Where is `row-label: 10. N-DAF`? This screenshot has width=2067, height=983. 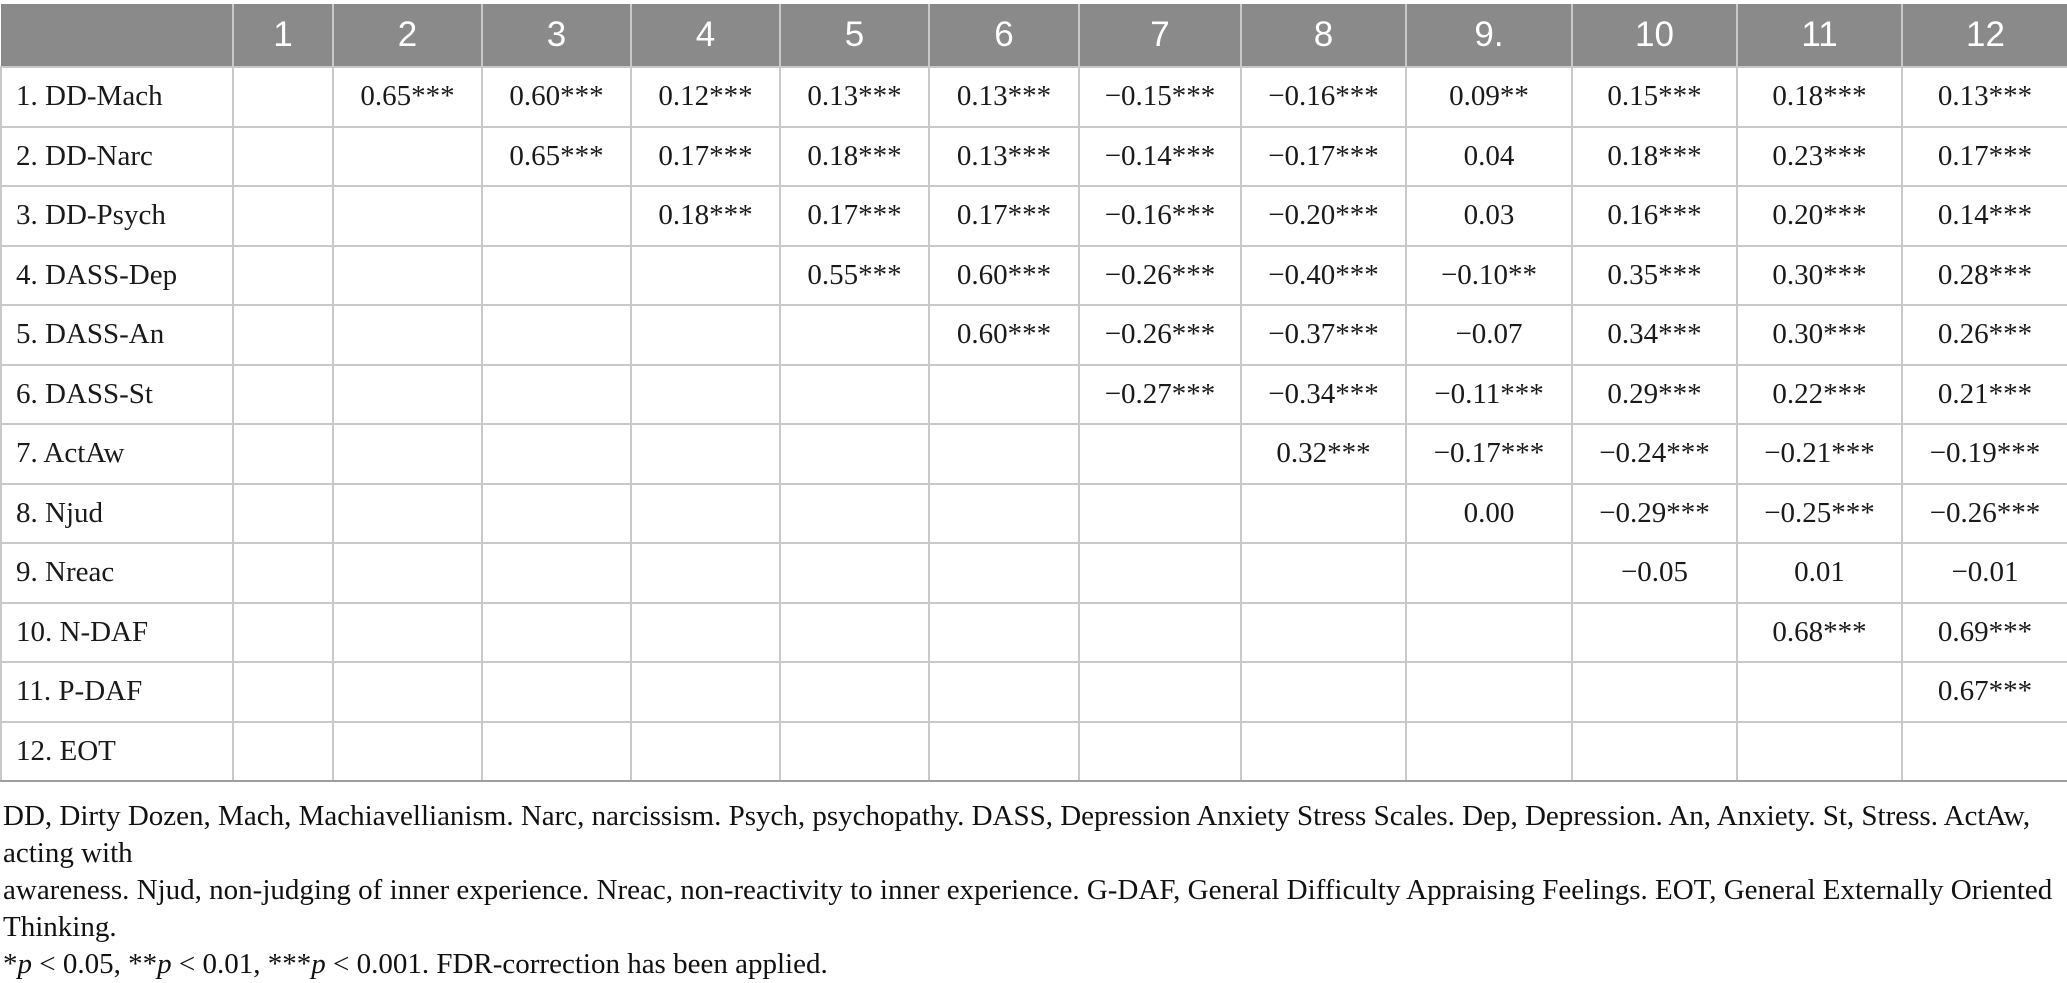
row-label: 10. N-DAF is located at coordinates (117, 632).